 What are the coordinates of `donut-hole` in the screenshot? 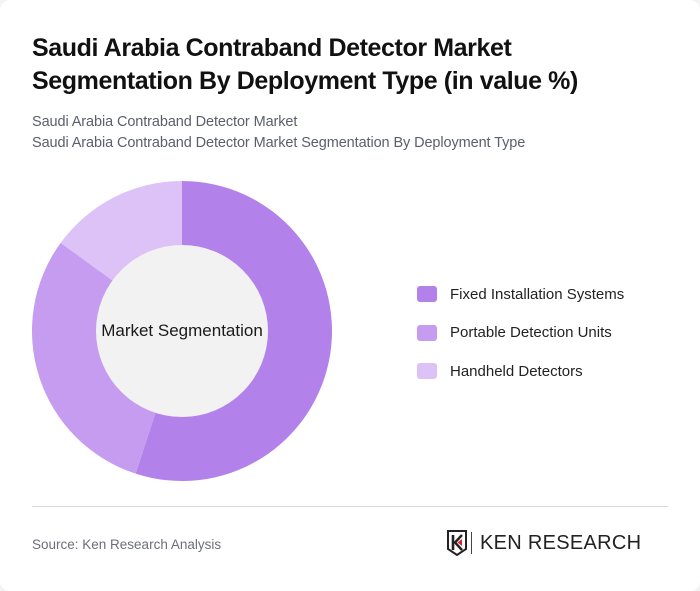 It's located at (182, 331).